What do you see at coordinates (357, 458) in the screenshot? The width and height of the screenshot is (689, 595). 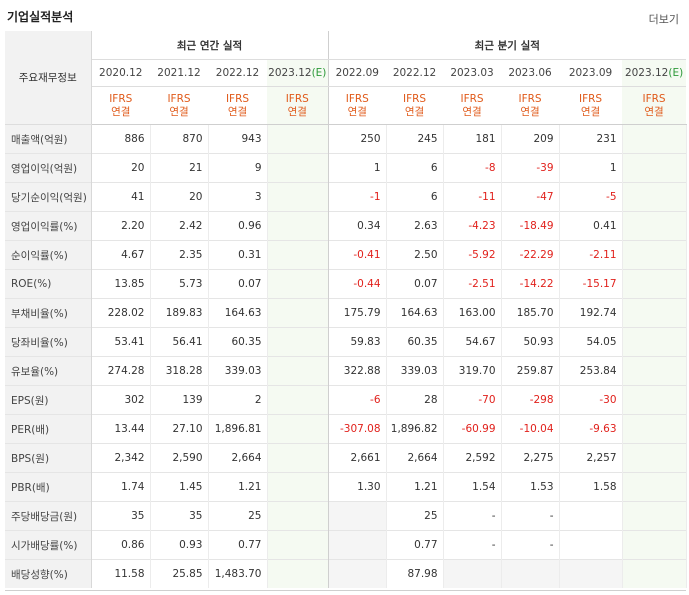 I see `table-cell: 2,661` at bounding box center [357, 458].